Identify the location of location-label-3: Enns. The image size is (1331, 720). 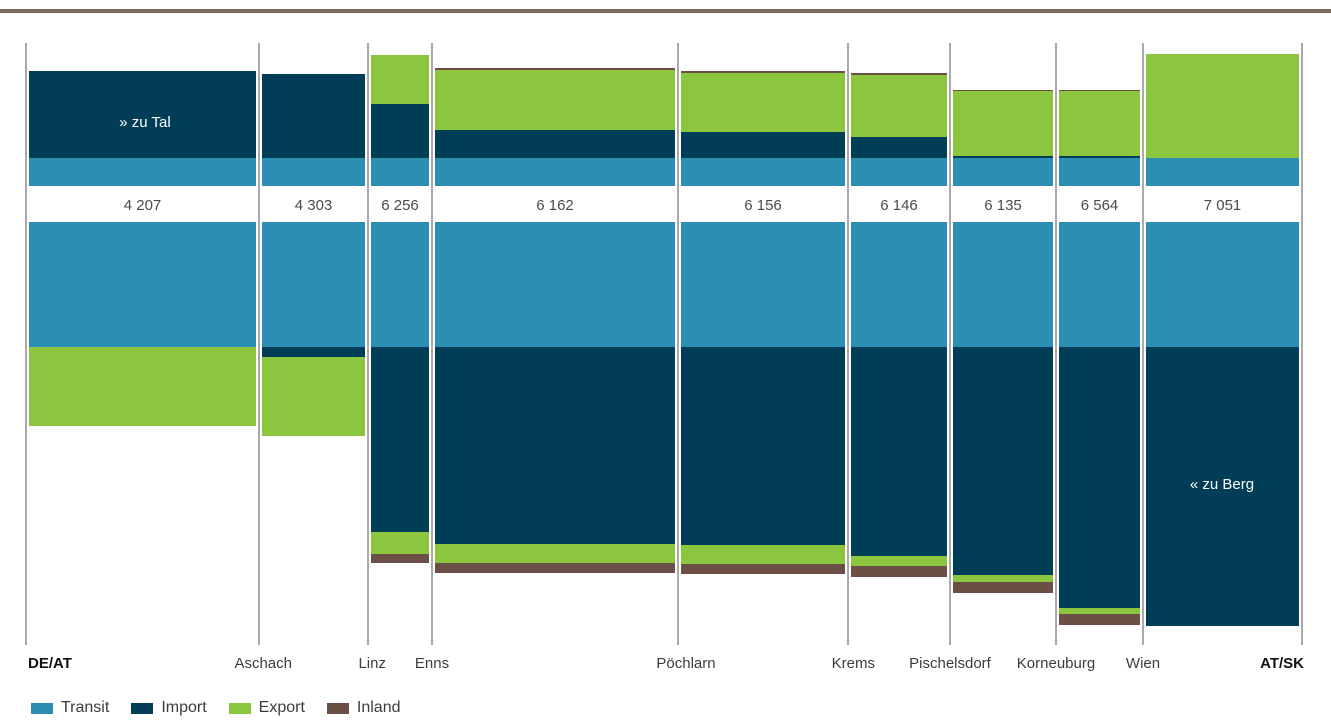
(432, 663).